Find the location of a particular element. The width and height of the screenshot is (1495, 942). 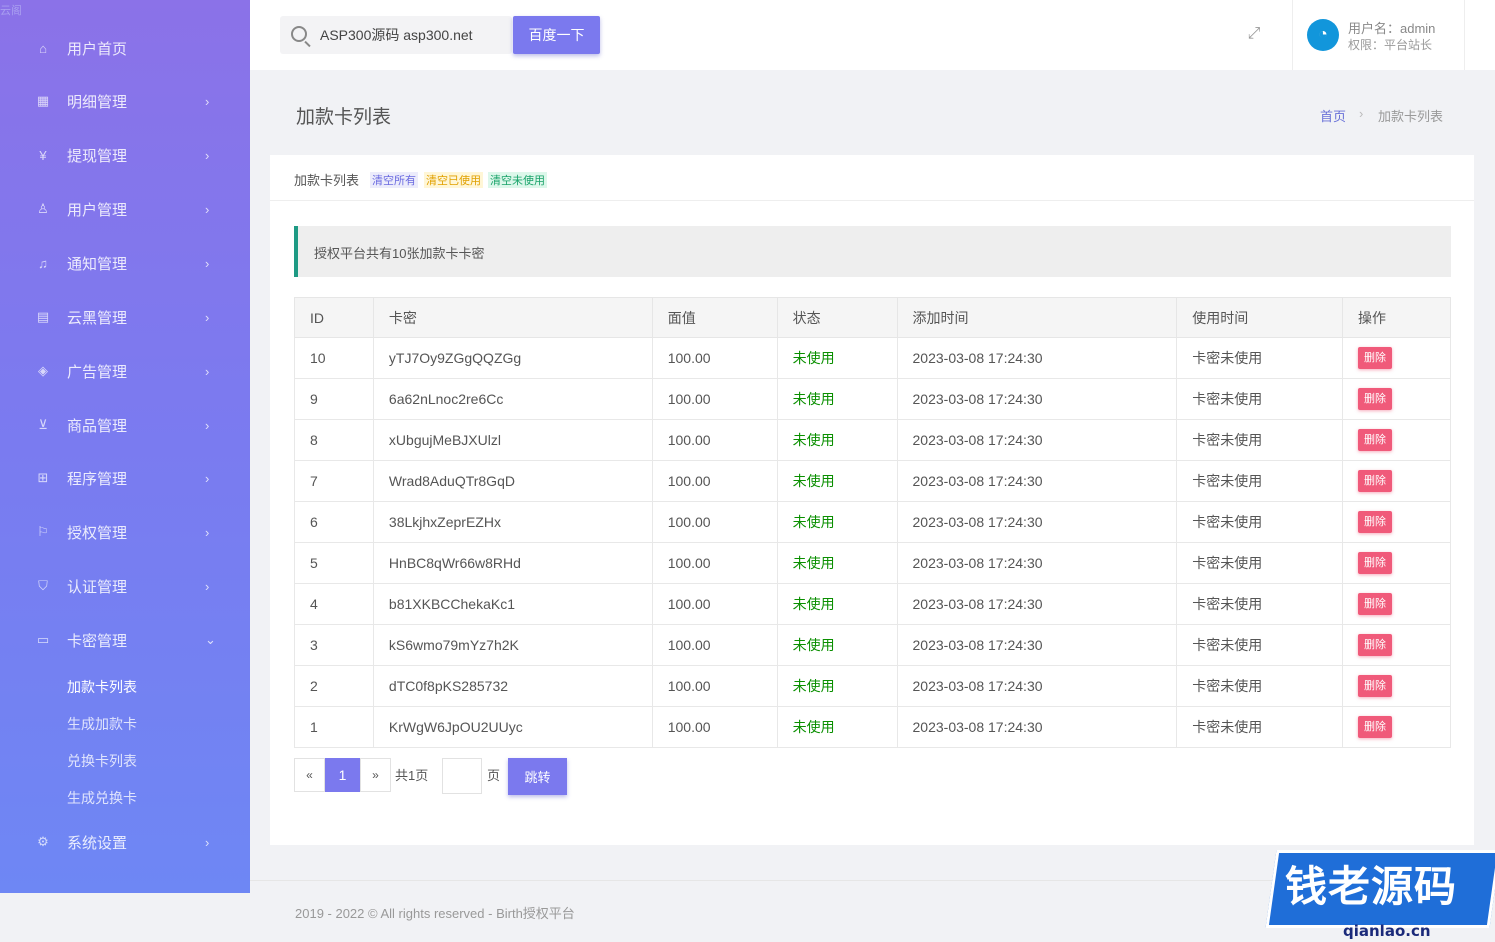

clear-all-button: 清空所有 is located at coordinates (394, 180).